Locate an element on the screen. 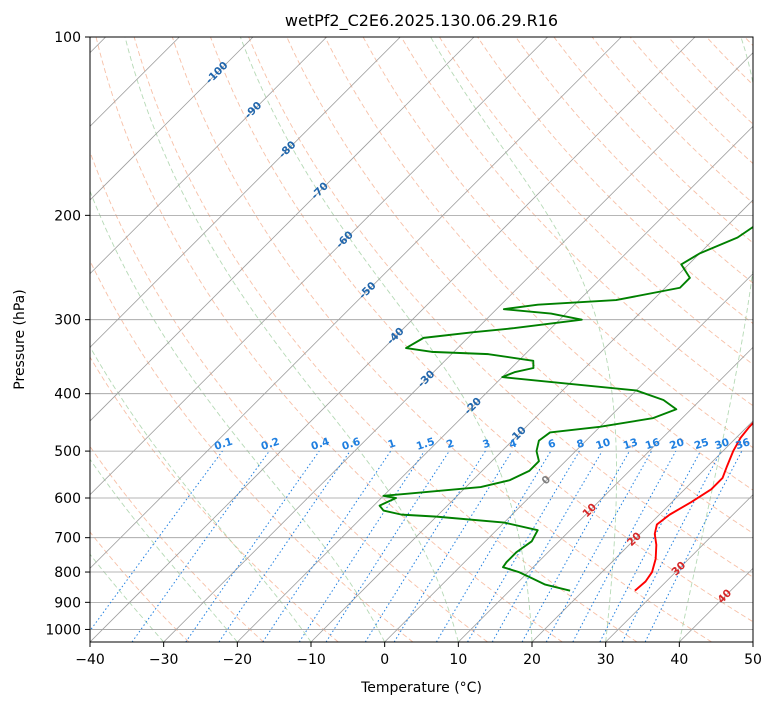 This screenshot has height=708, width=775. mixing-ratio-label: 16 is located at coordinates (653, 444).